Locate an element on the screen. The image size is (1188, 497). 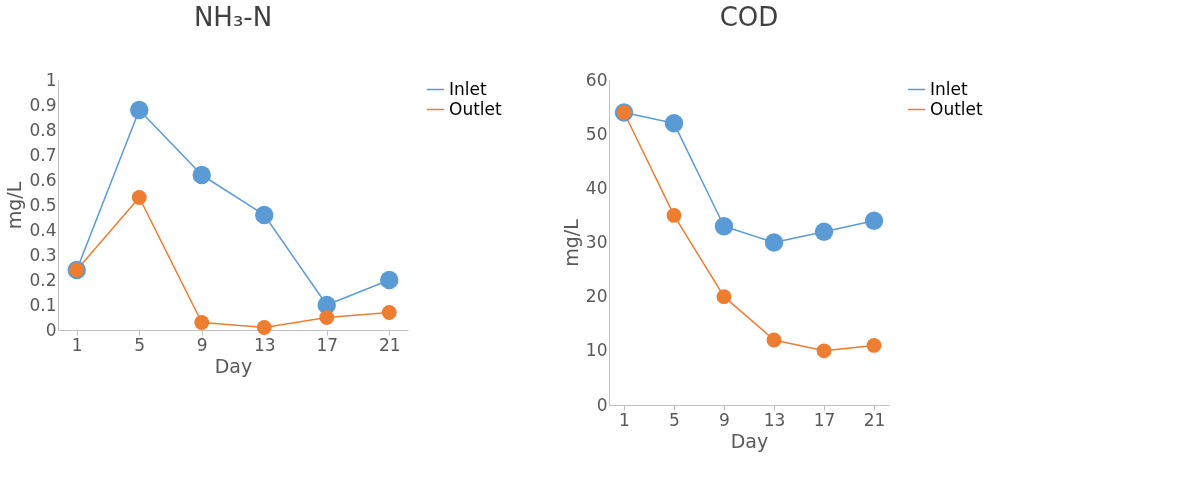
y-tick-label: 20 is located at coordinates (596, 296).